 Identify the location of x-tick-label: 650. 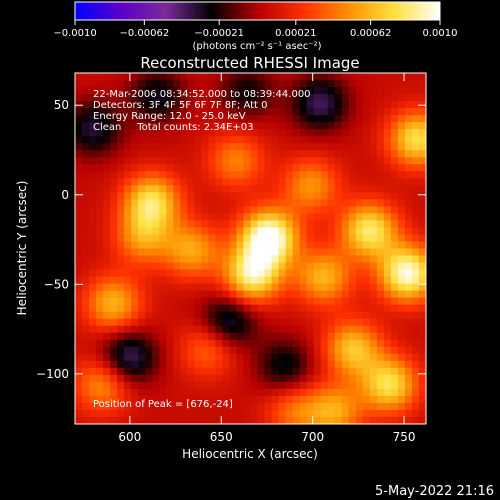
(221, 437).